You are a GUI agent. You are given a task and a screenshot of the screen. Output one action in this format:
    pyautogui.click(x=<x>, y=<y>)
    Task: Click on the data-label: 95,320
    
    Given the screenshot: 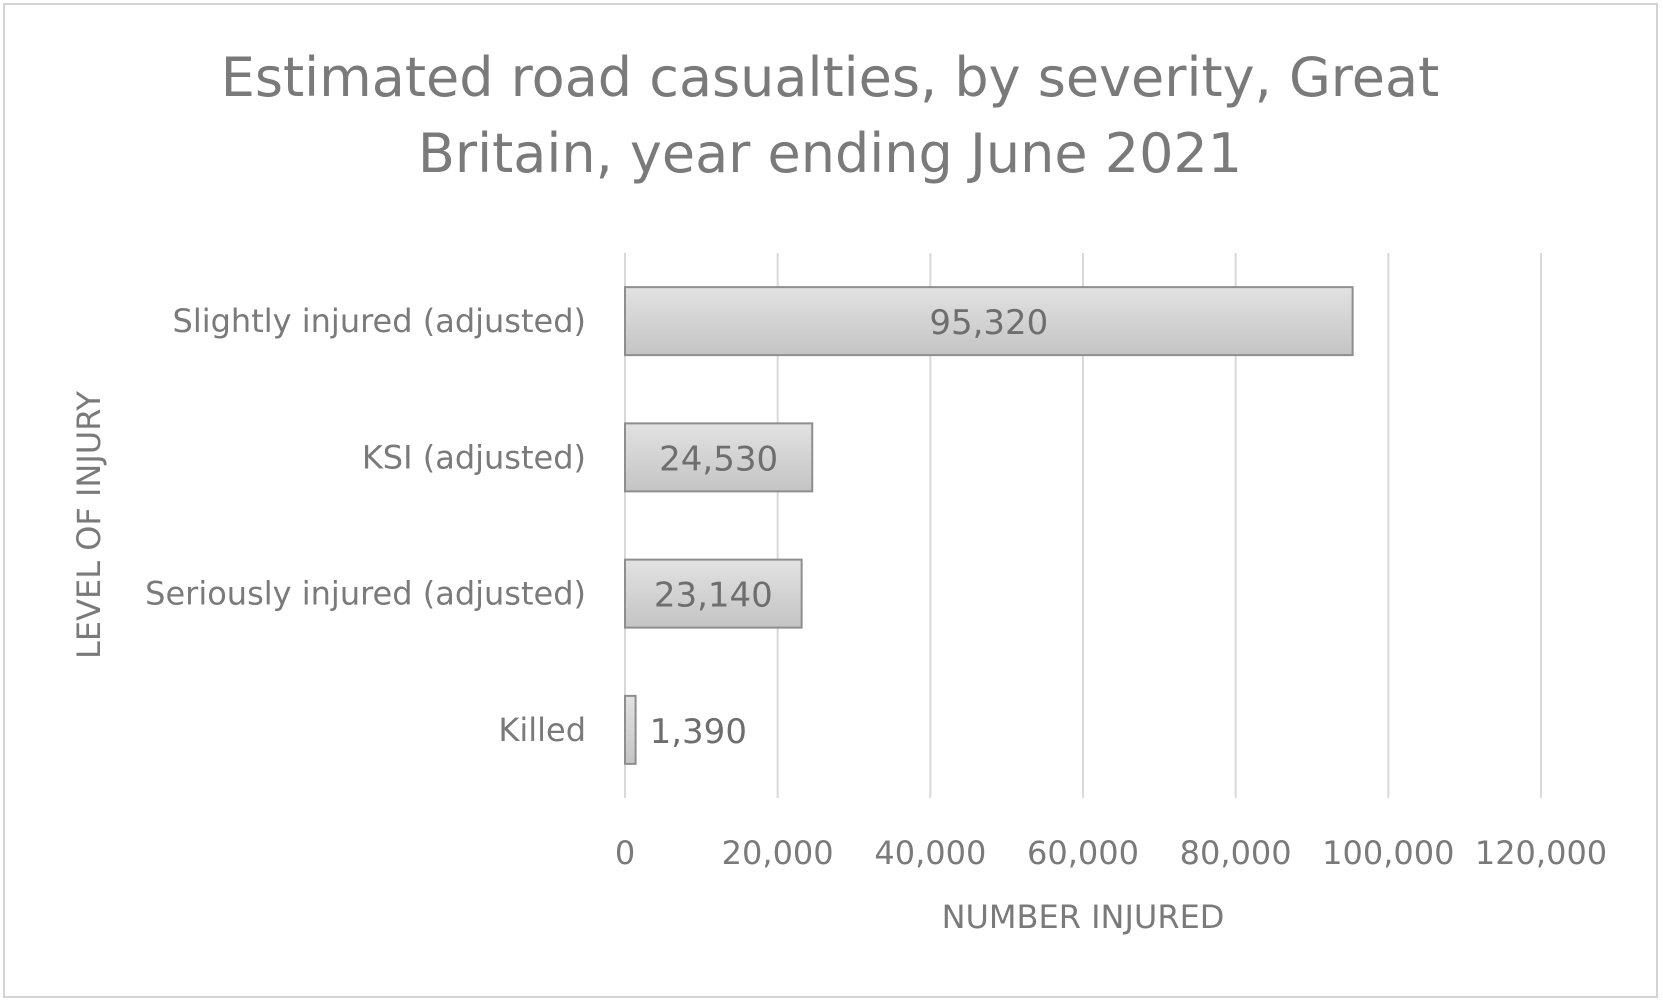 What is the action you would take?
    pyautogui.click(x=988, y=323)
    